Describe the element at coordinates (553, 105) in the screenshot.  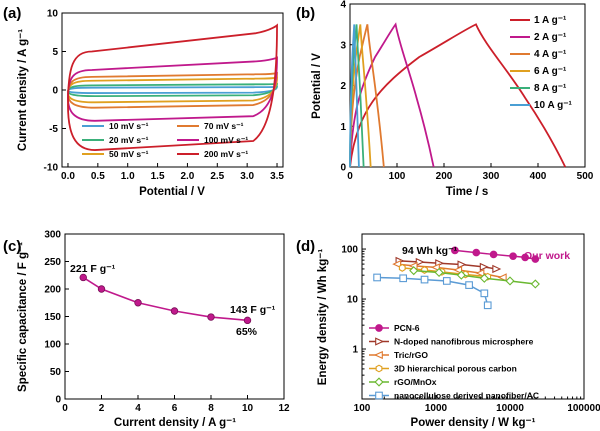
I see `legend-label: 10 A g⁻¹` at that location.